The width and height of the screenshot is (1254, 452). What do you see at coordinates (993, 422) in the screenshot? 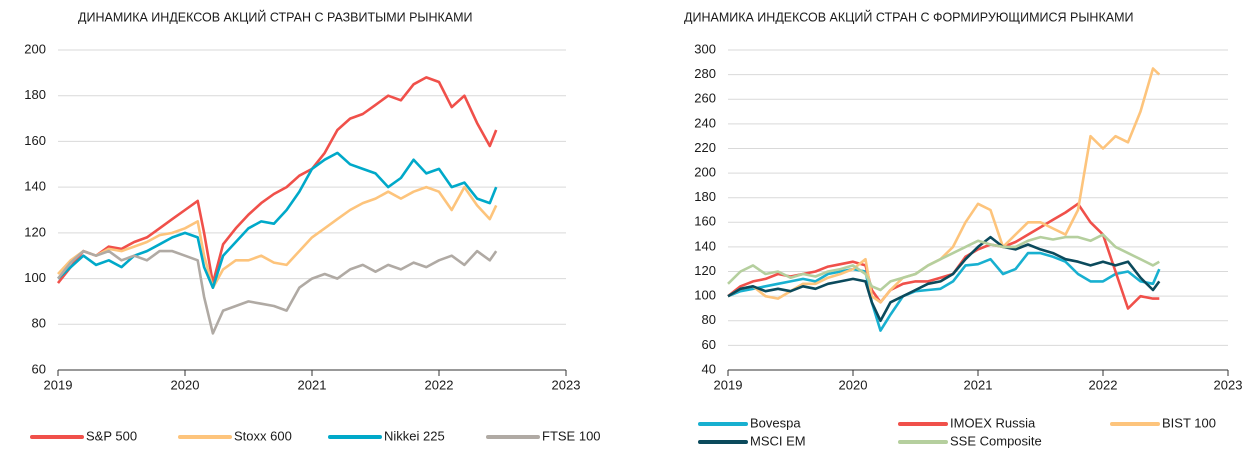
I see `legend-label: IMOEX Russia` at bounding box center [993, 422].